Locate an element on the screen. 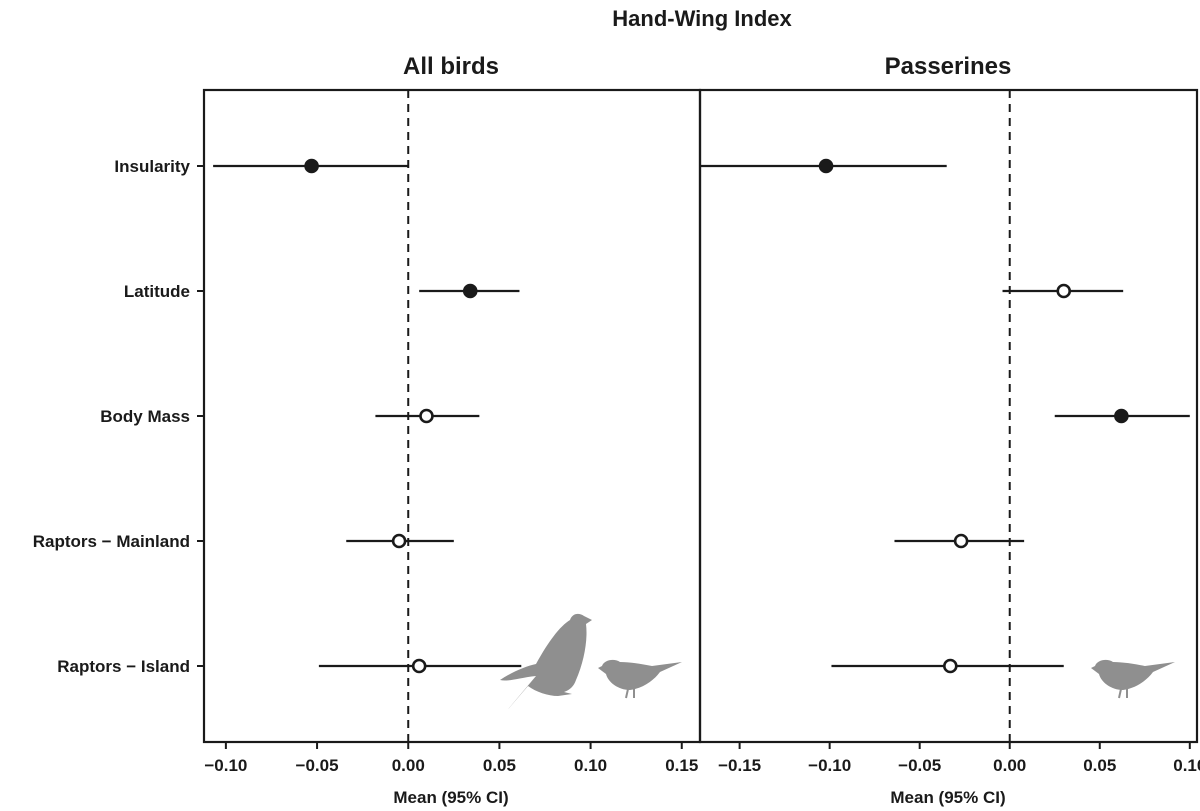 The height and width of the screenshot is (811, 1200). panel-title-passerines: Passerines is located at coordinates (948, 66).